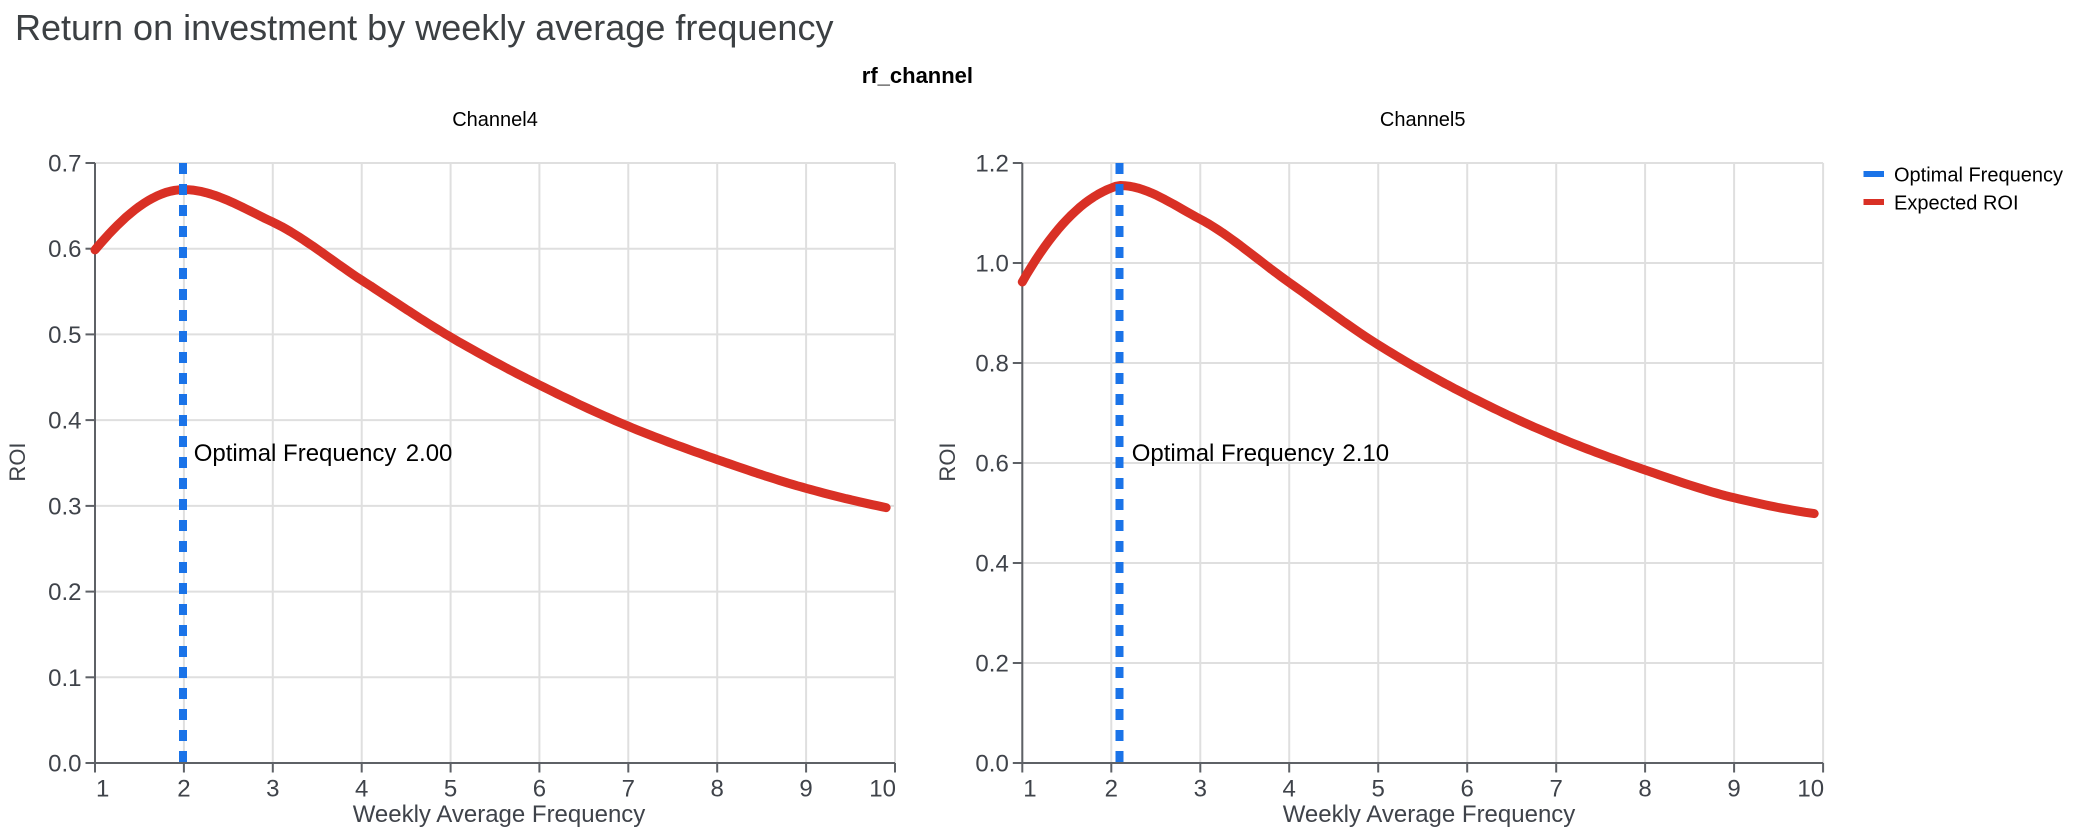  What do you see at coordinates (991, 364) in the screenshot?
I see `svg-text: 0.8` at bounding box center [991, 364].